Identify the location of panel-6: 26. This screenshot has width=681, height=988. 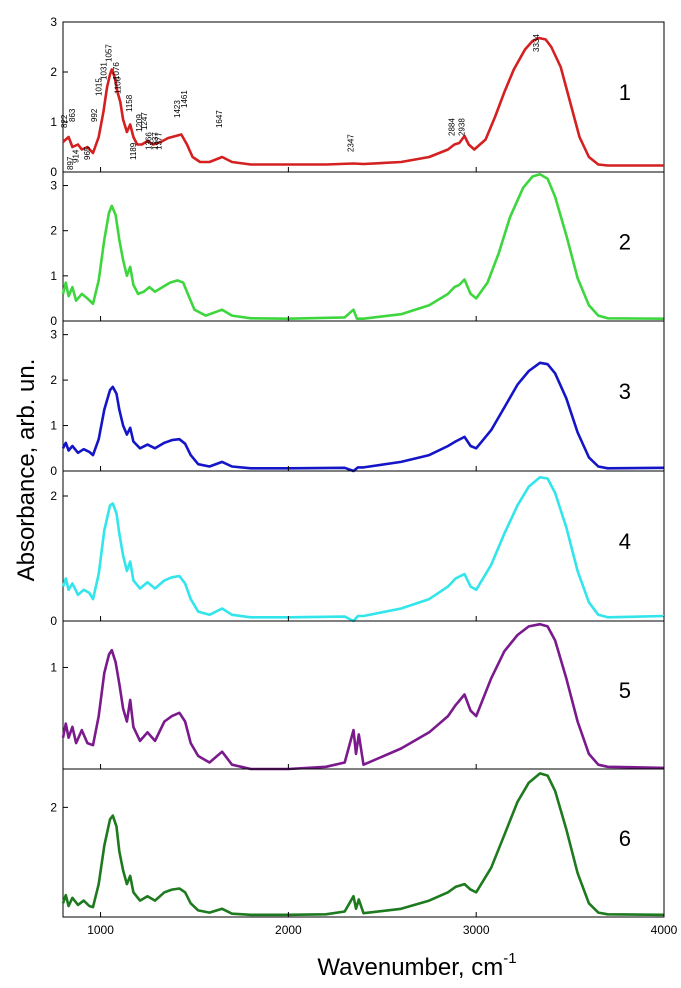
(357, 843).